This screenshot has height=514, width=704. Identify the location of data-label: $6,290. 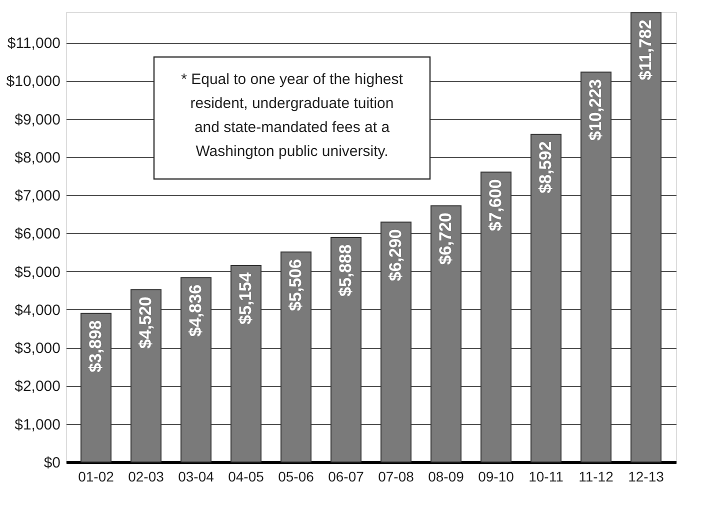
(395, 255).